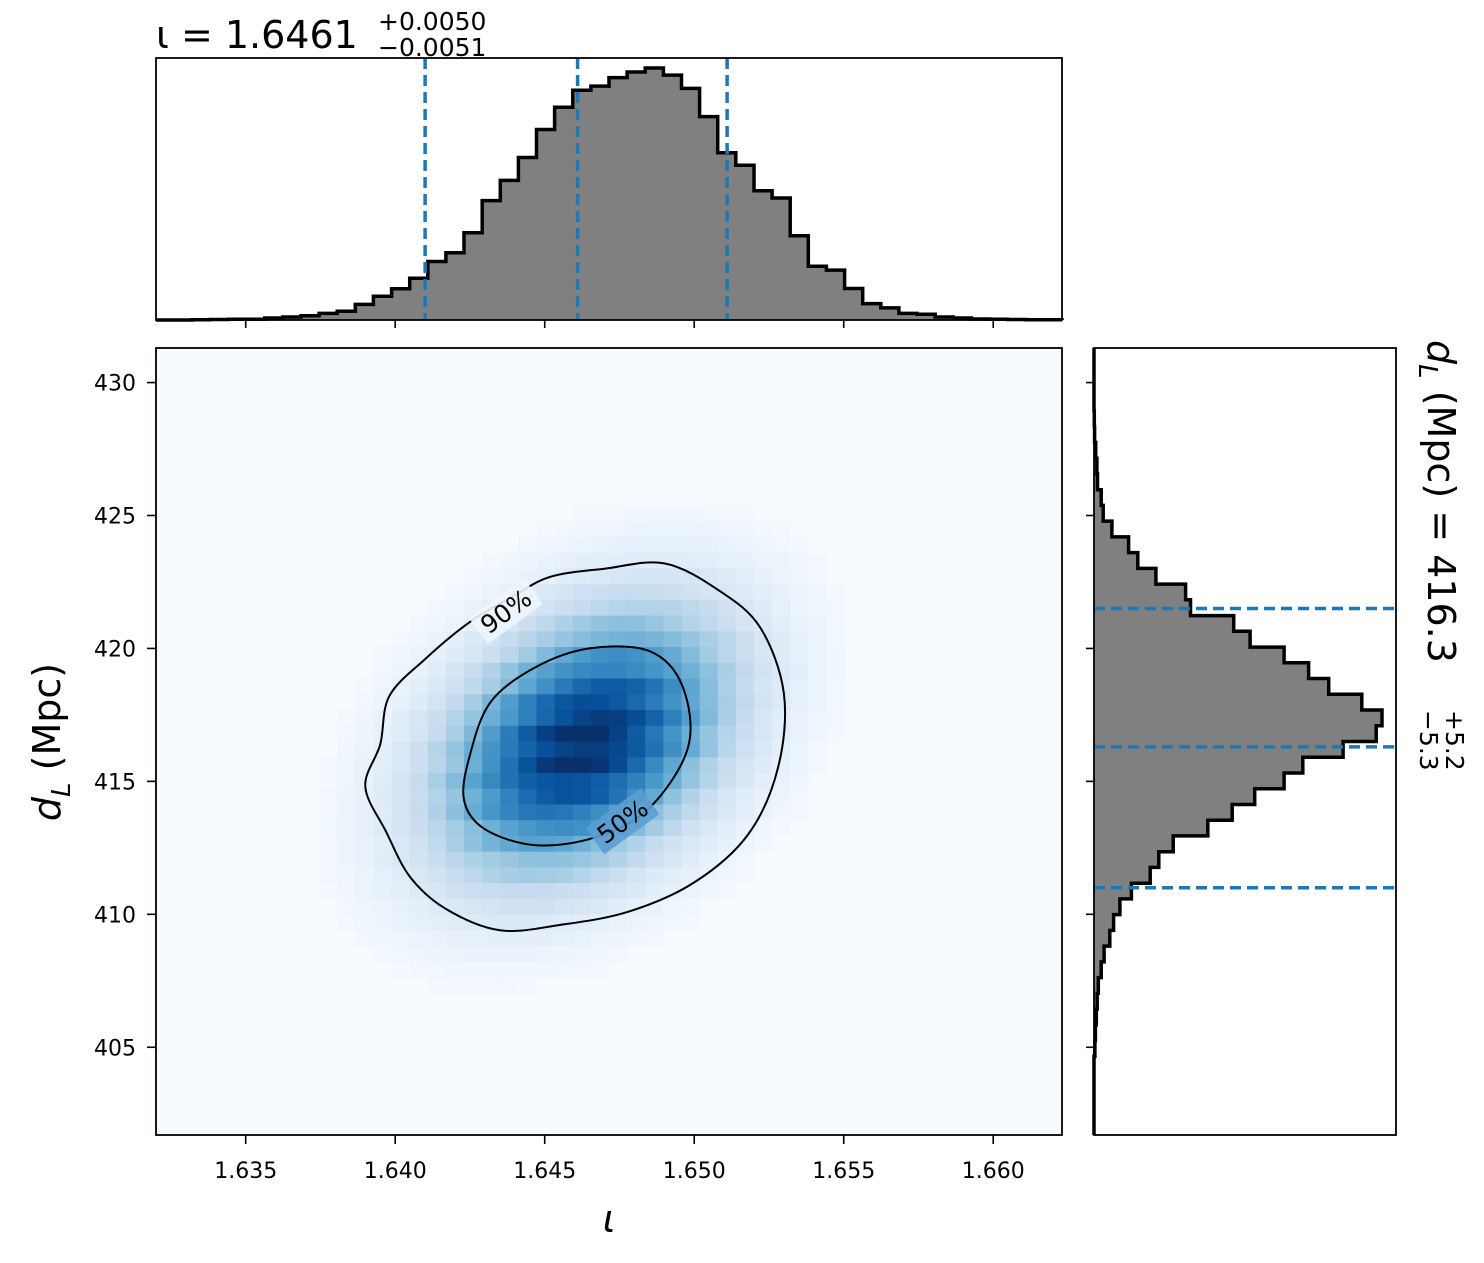 This screenshot has height=1263, width=1484. What do you see at coordinates (115, 1048) in the screenshot?
I see `y-tick-label: 405` at bounding box center [115, 1048].